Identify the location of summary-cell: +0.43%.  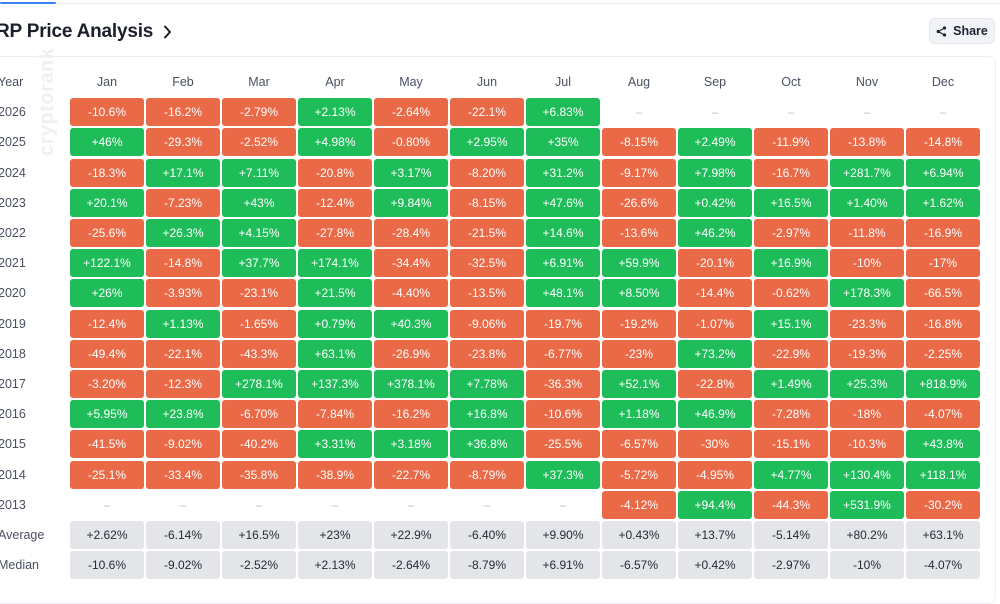
(639, 535).